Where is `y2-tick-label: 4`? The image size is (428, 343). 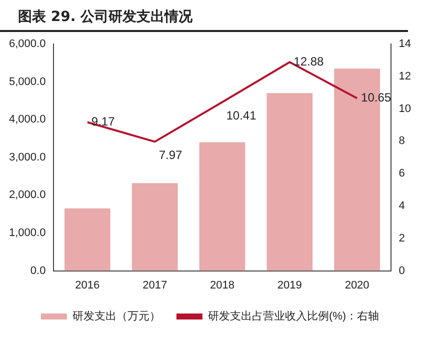 y2-tick-label: 4 is located at coordinates (401, 206).